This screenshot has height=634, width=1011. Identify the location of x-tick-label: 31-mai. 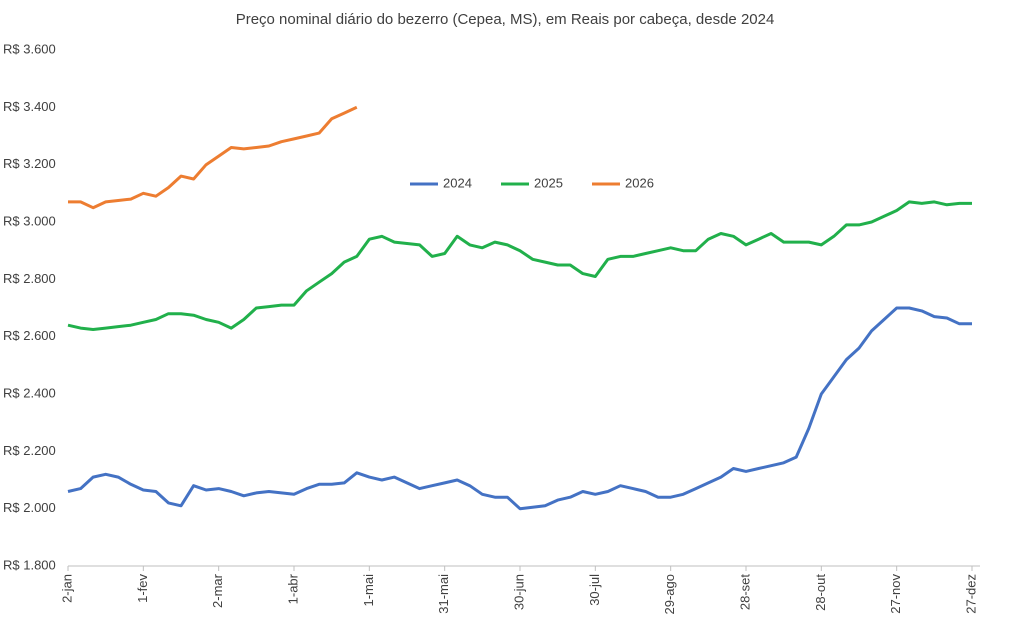
(443, 594).